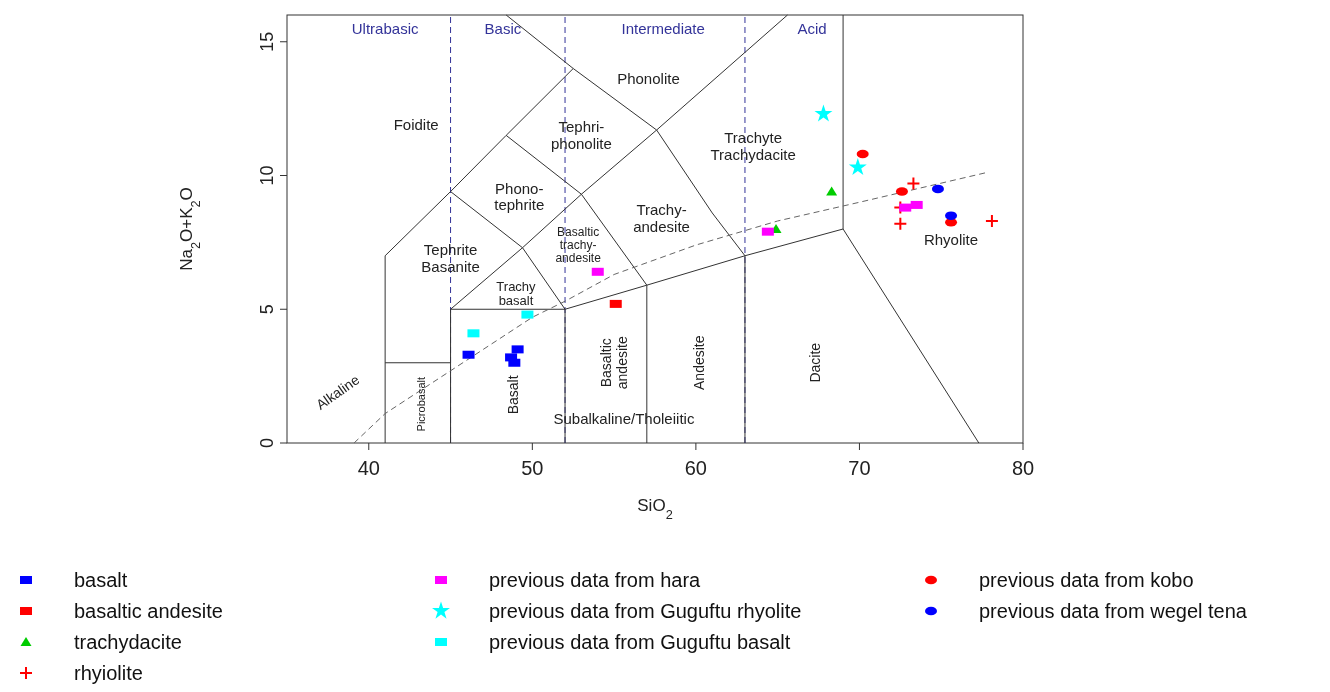  I want to click on legend-label: basaltic andesite, so click(148, 611).